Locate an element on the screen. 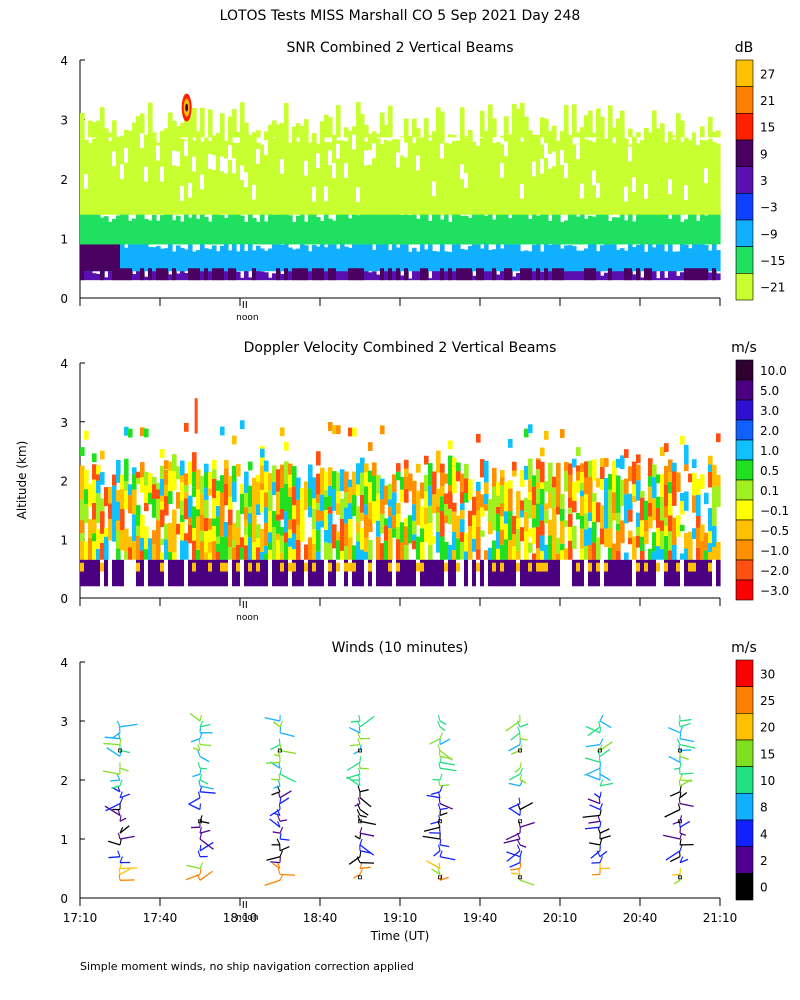 The width and height of the screenshot is (800, 1000). colorbar-label: −9 is located at coordinates (769, 234).